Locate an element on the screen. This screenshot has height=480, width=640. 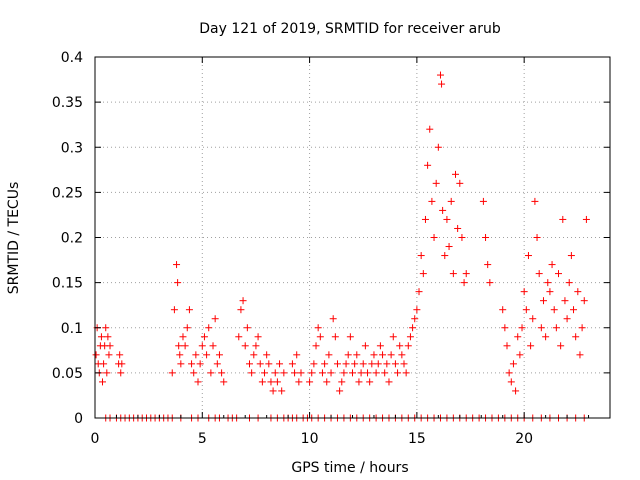
x-tick-label: 0 is located at coordinates (95, 439).